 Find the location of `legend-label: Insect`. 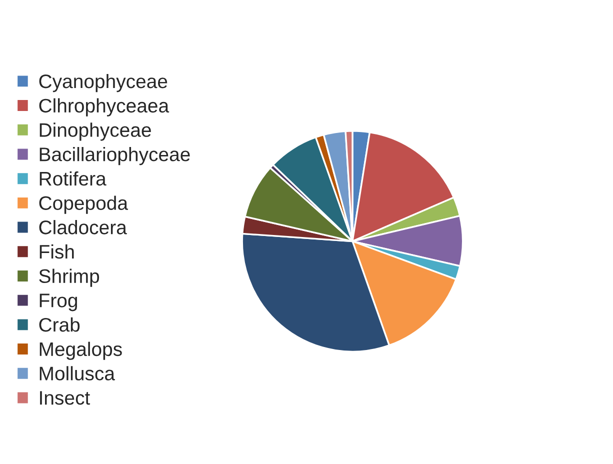

legend-label: Insect is located at coordinates (65, 398).